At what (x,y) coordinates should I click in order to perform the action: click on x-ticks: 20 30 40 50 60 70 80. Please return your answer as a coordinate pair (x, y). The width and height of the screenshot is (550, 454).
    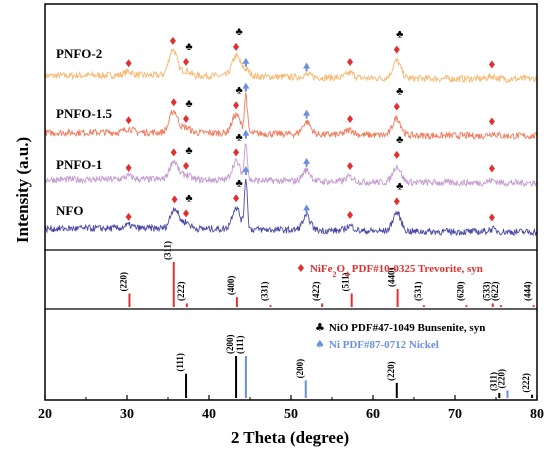
    Looking at the image, I should click on (291, 408).